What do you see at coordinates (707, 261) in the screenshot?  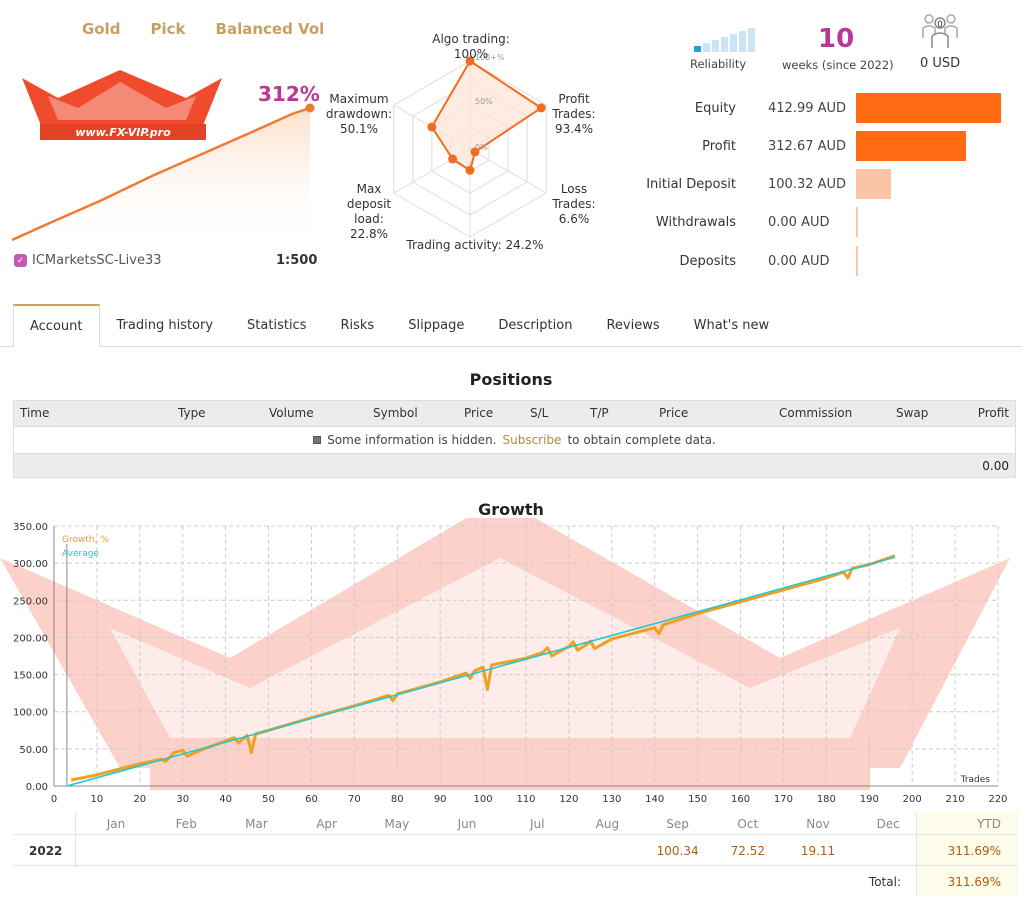 I see `finance-label: Deposits` at bounding box center [707, 261].